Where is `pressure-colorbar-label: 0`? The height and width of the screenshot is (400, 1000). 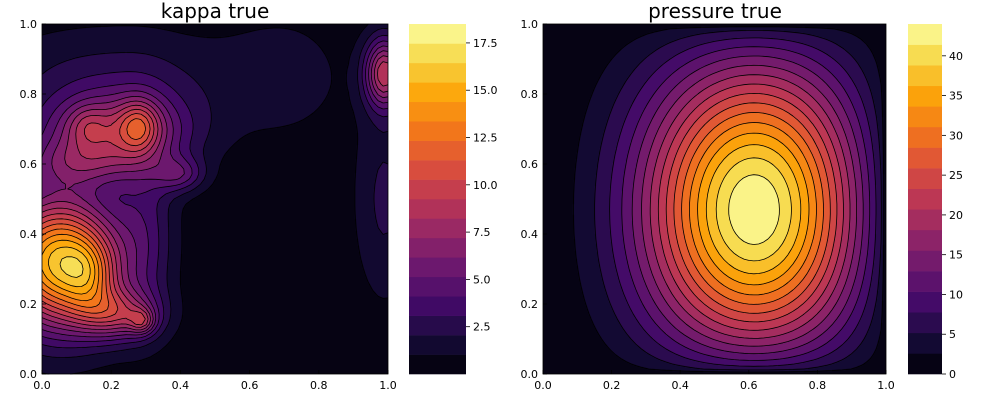
pressure-colorbar-label: 0 is located at coordinates (952, 374).